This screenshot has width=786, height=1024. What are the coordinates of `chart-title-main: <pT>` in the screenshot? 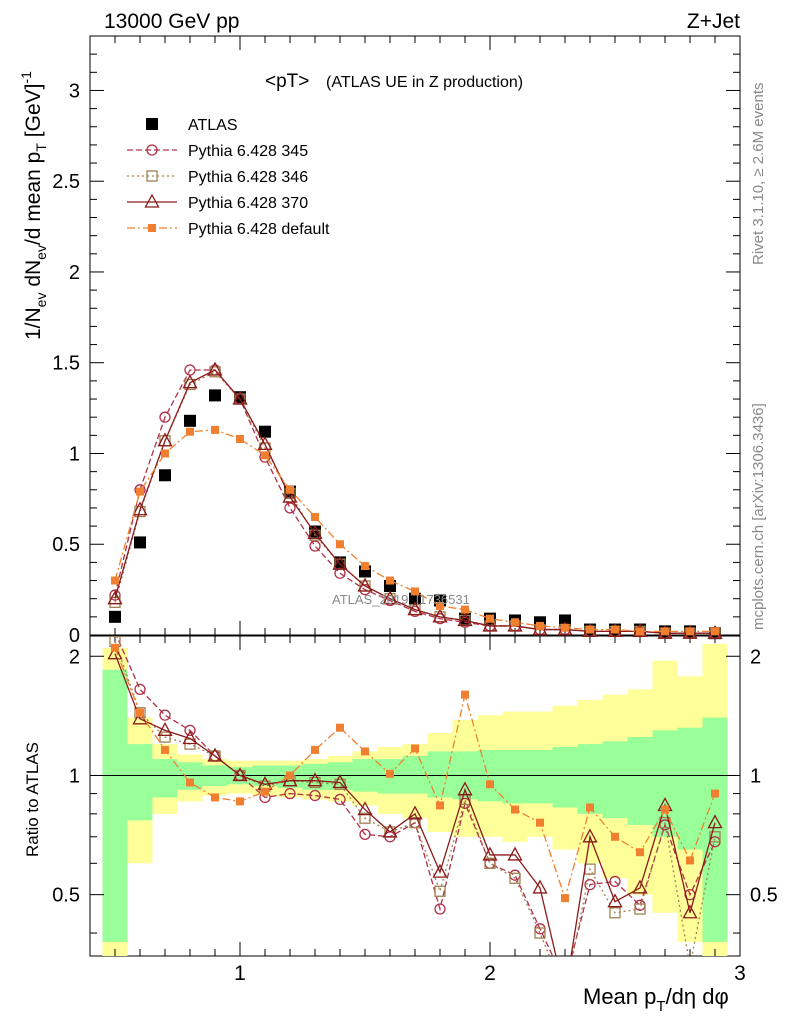 It's located at (287, 81).